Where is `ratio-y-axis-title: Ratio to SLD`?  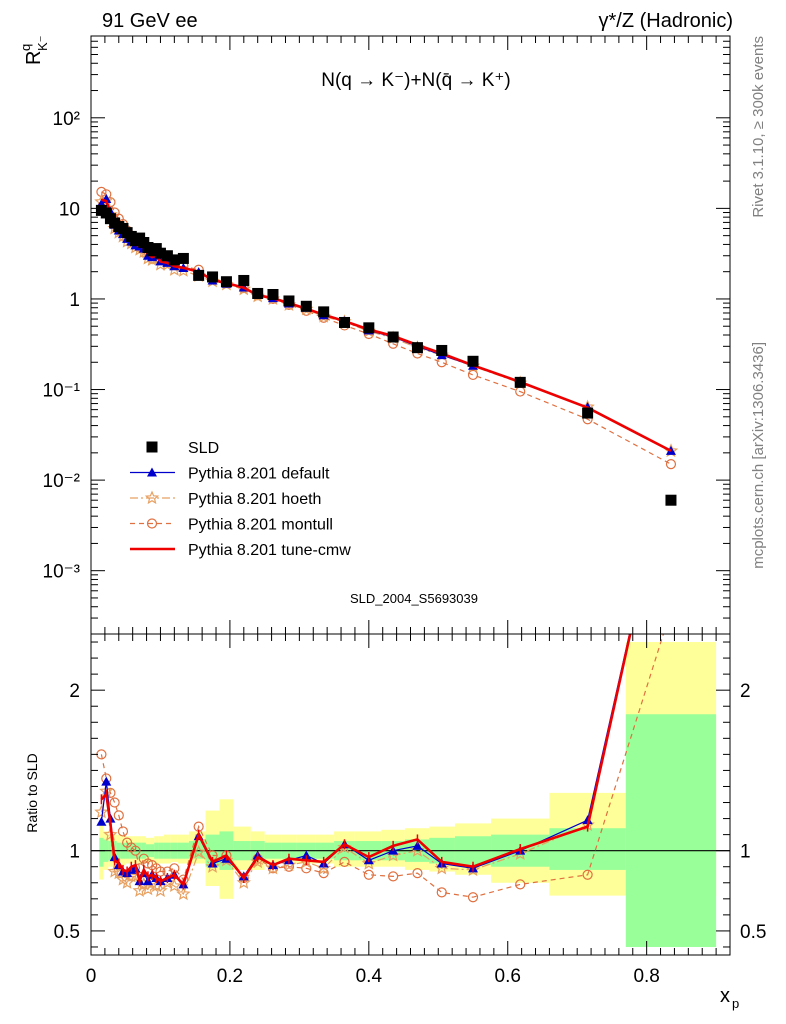 ratio-y-axis-title: Ratio to SLD is located at coordinates (32, 792).